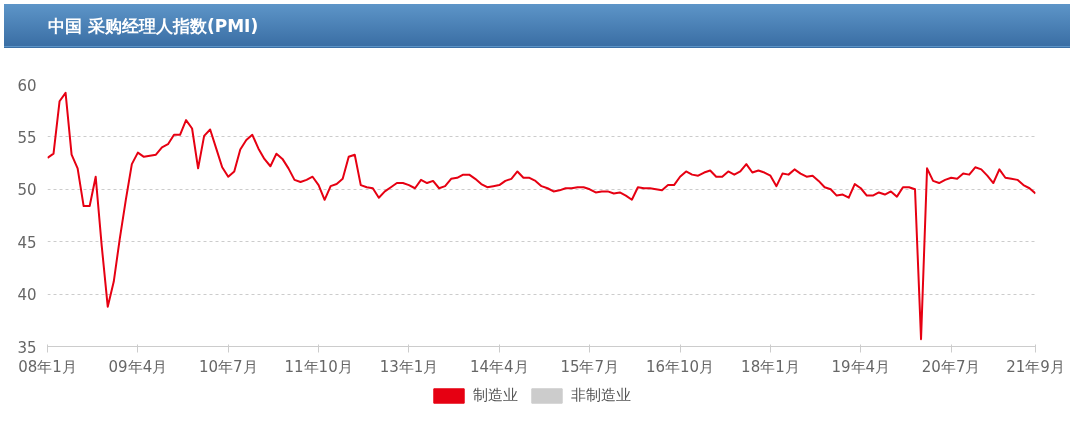 The height and width of the screenshot is (432, 1074). Describe the element at coordinates (228, 366) in the screenshot. I see `x-tick-label: 10年7月` at that location.